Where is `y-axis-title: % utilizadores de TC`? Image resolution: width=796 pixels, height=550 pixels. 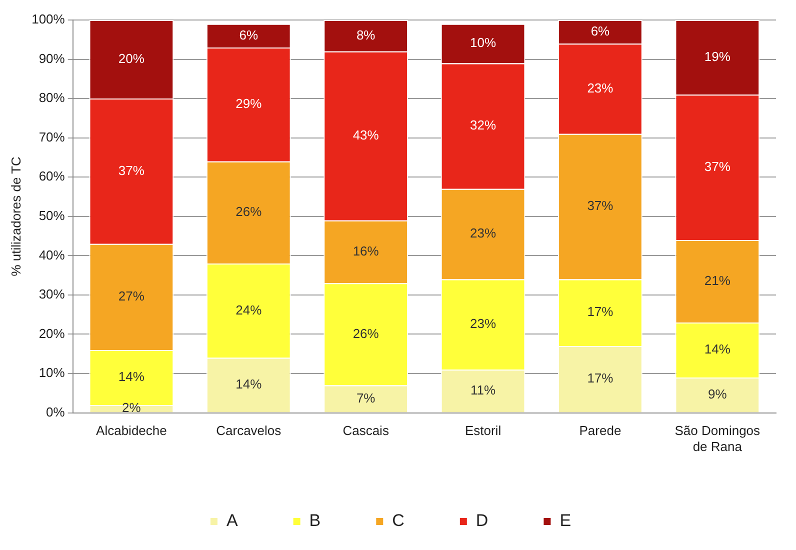
y-axis-title: % utilizadores de TC is located at coordinates (16, 216).